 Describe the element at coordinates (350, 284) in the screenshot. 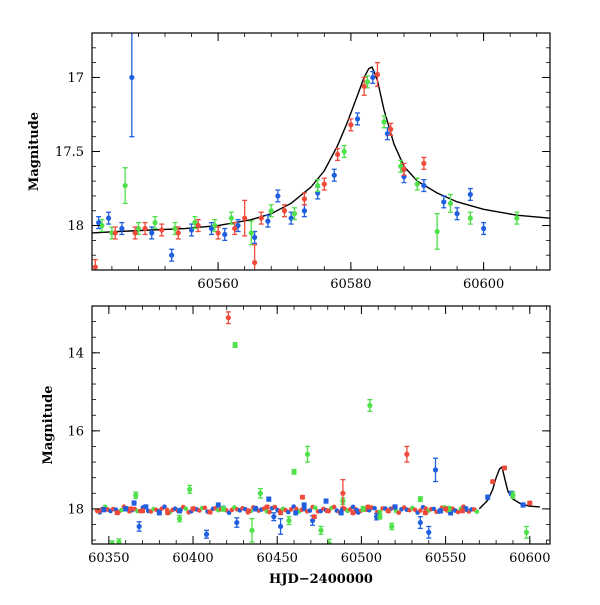

I see `x-tick-label: 60580` at that location.